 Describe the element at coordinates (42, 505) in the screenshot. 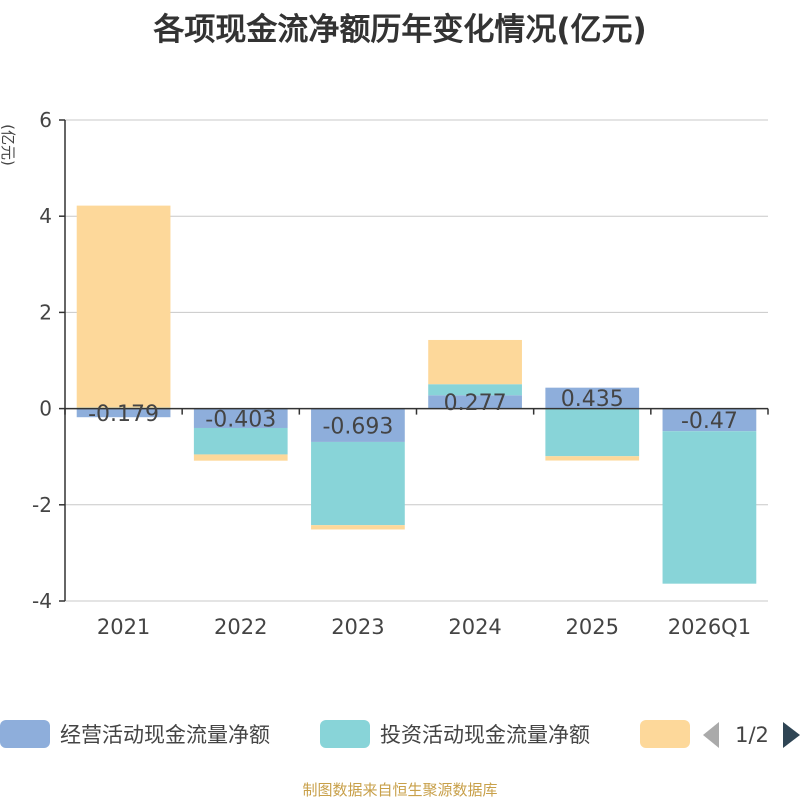

I see `y-tick-label: -2` at that location.